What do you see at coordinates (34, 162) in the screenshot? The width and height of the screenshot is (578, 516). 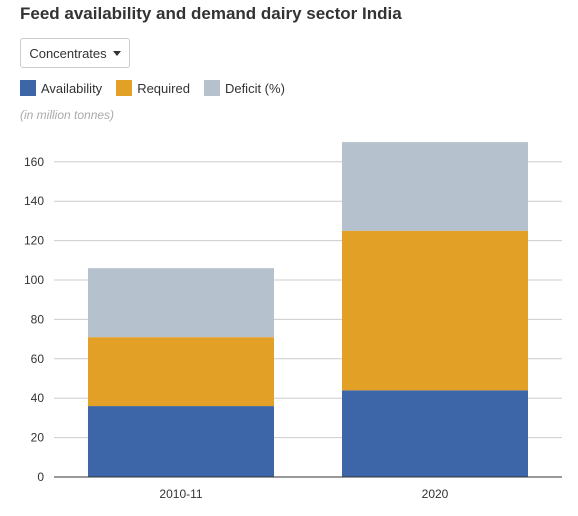 I see `y-tick-label: 160` at bounding box center [34, 162].